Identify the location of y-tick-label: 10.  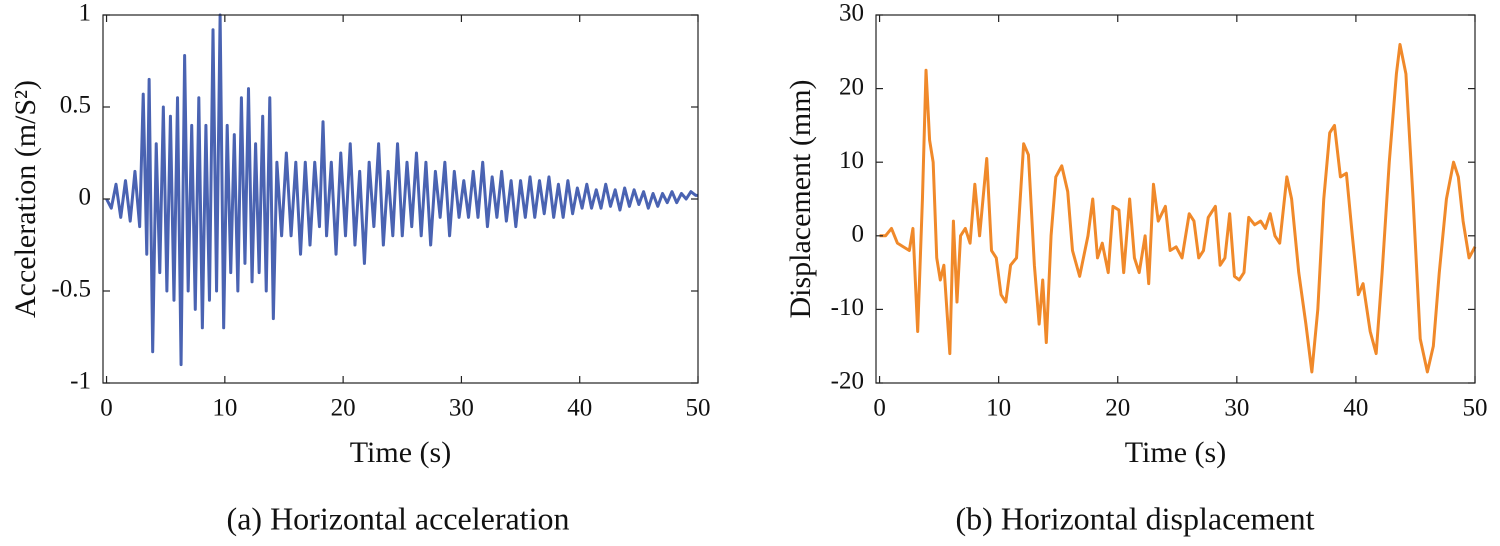
(851, 160).